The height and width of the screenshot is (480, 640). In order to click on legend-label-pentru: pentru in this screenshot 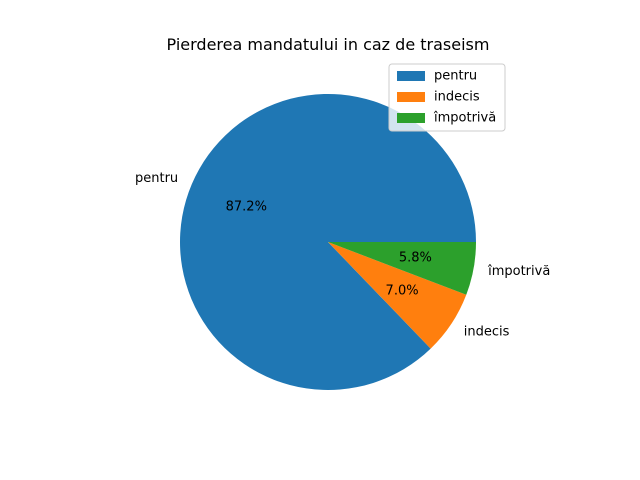, I will do `click(455, 76)`.